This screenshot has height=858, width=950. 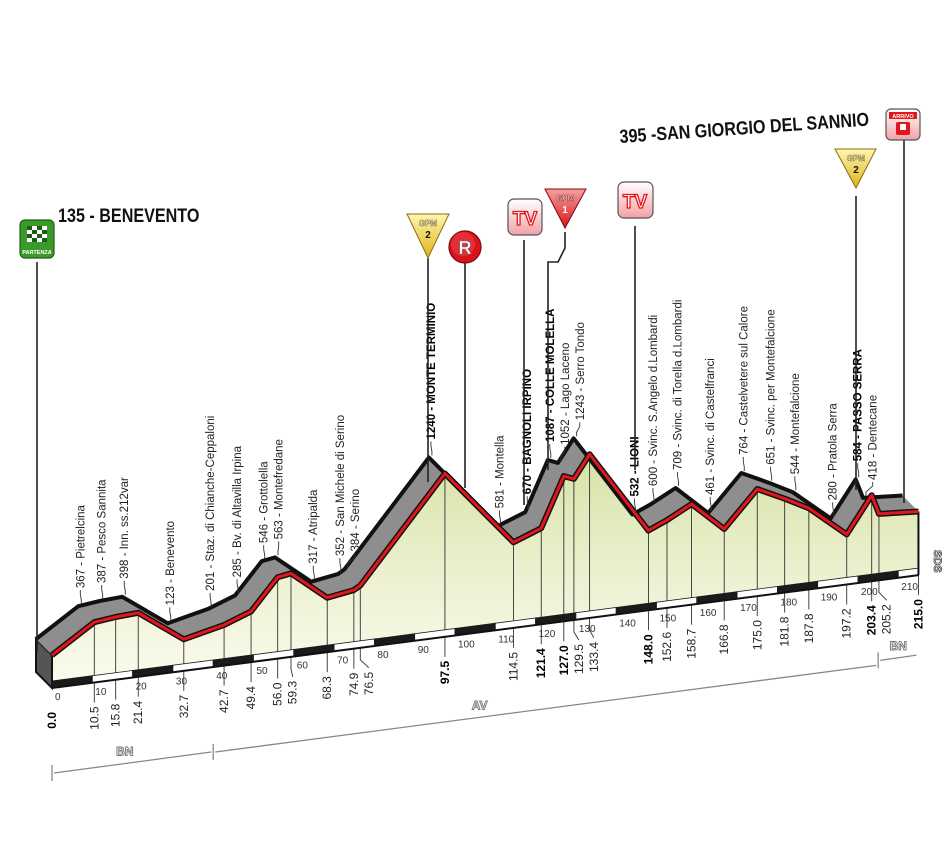 What do you see at coordinates (581, 371) in the screenshot?
I see `place-label: 1243 - Serro Tondo` at bounding box center [581, 371].